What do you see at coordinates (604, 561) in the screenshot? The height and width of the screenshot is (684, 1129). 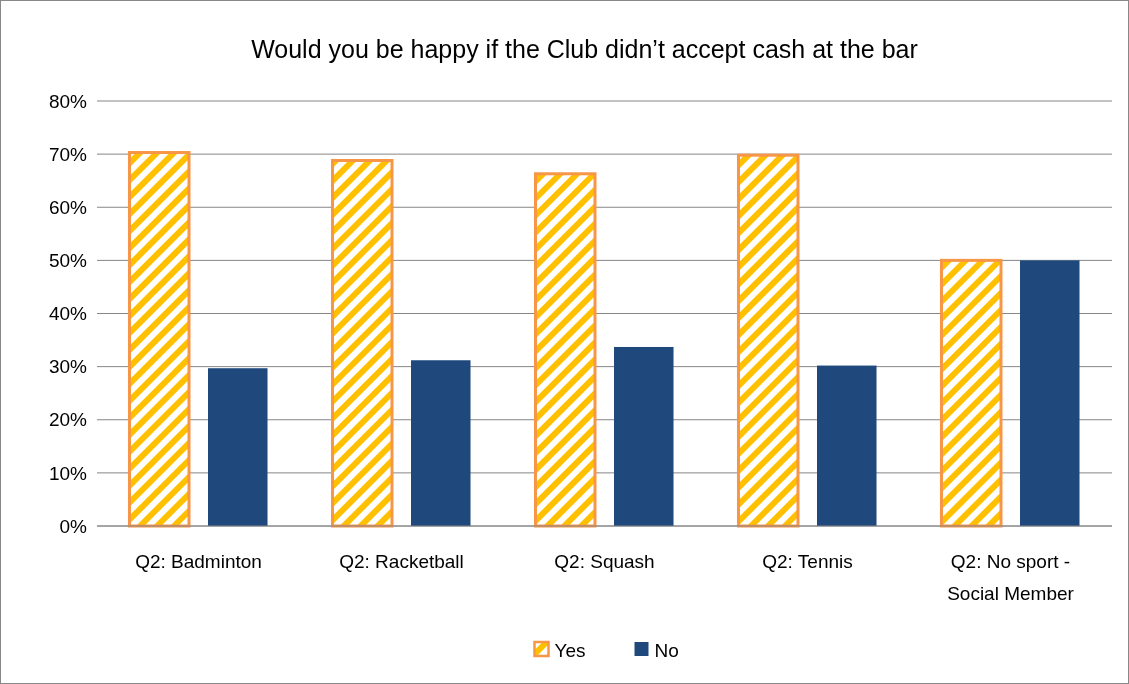 I see `x-tick-label: Q2: Squash` at bounding box center [604, 561].